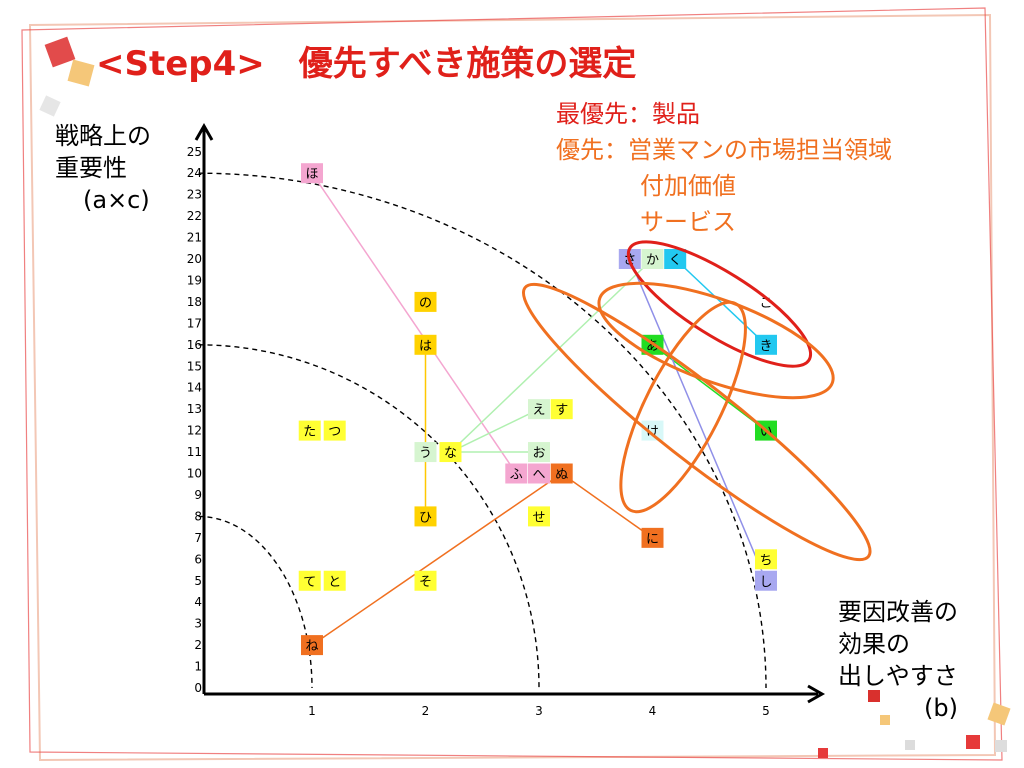 This screenshot has height=768, width=1024. I want to click on data-point-label: か, so click(652, 260).